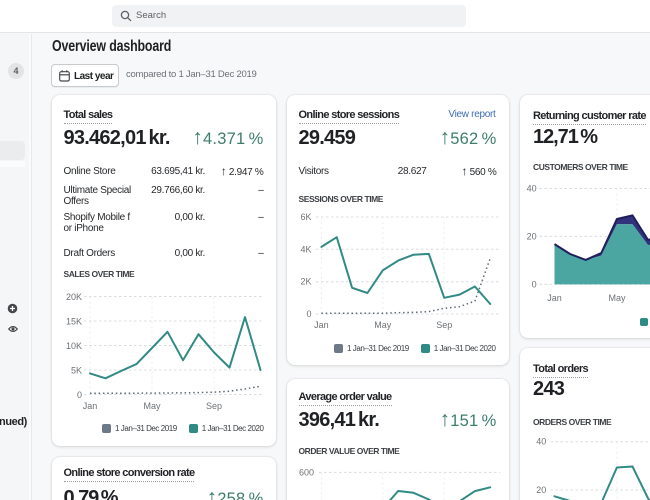  Describe the element at coordinates (75, 371) in the screenshot. I see `svg-text: 5K` at that location.